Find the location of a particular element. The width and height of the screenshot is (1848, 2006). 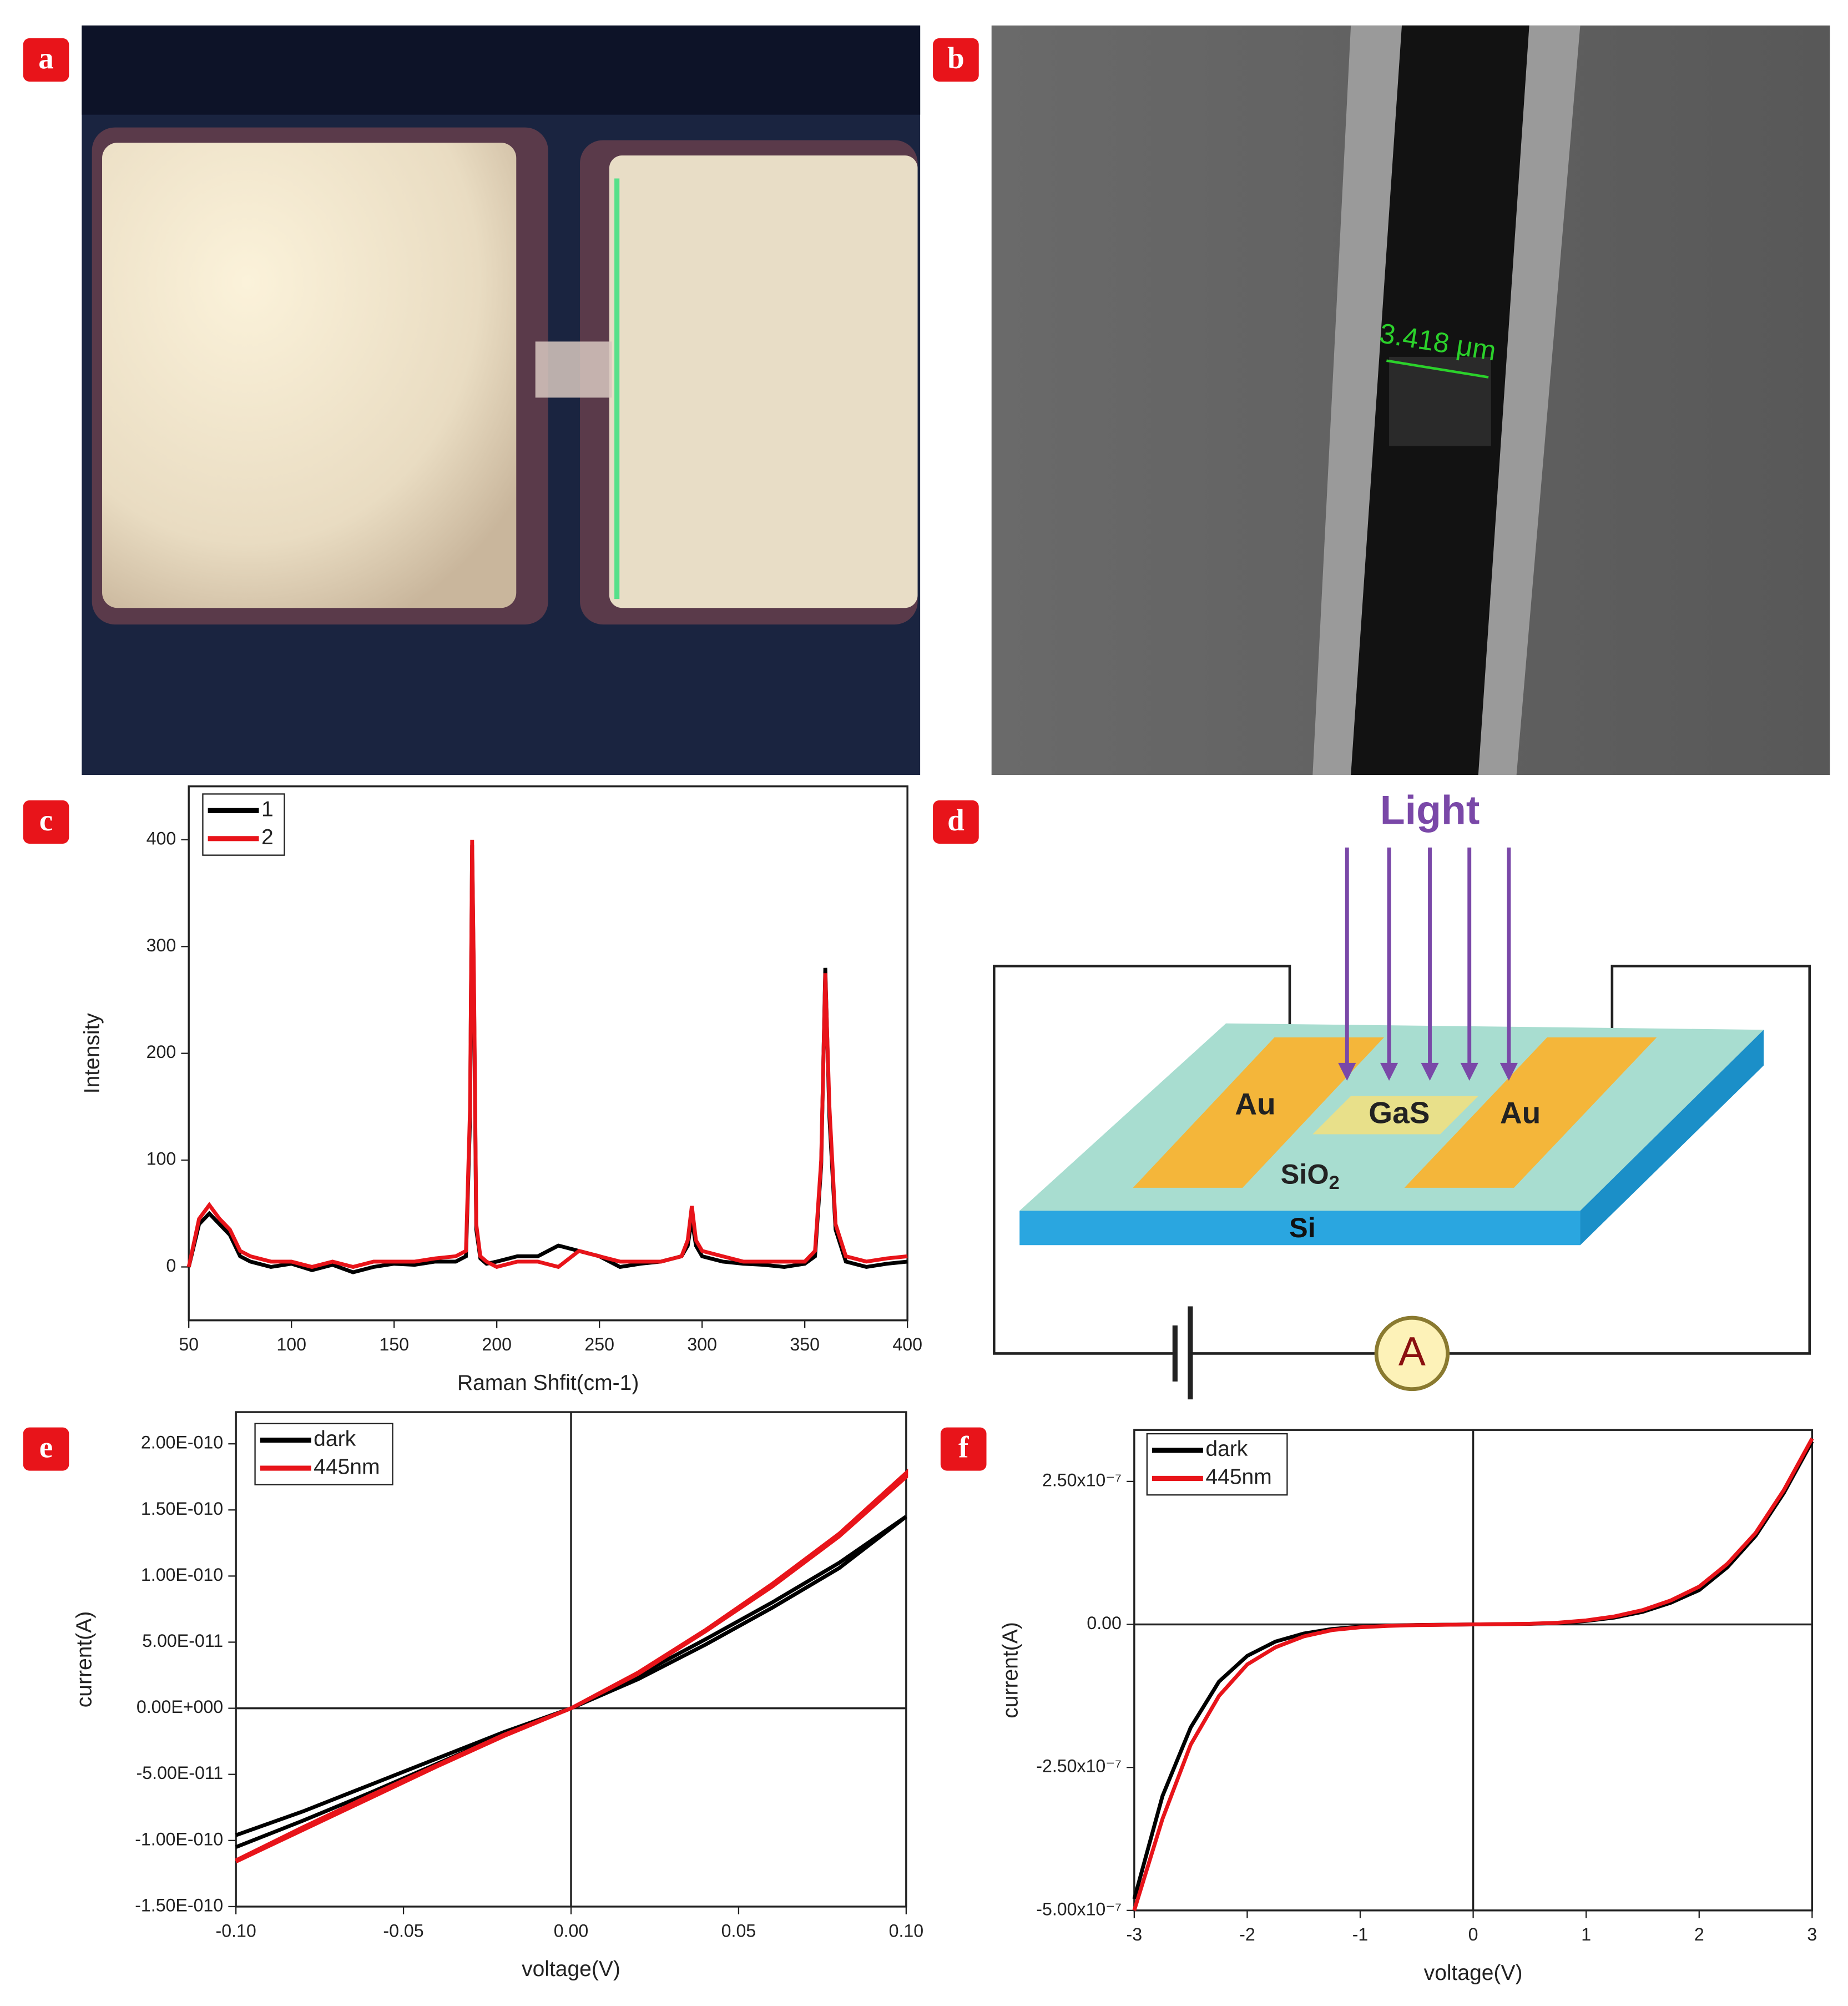

panel-label: b is located at coordinates (956, 58).